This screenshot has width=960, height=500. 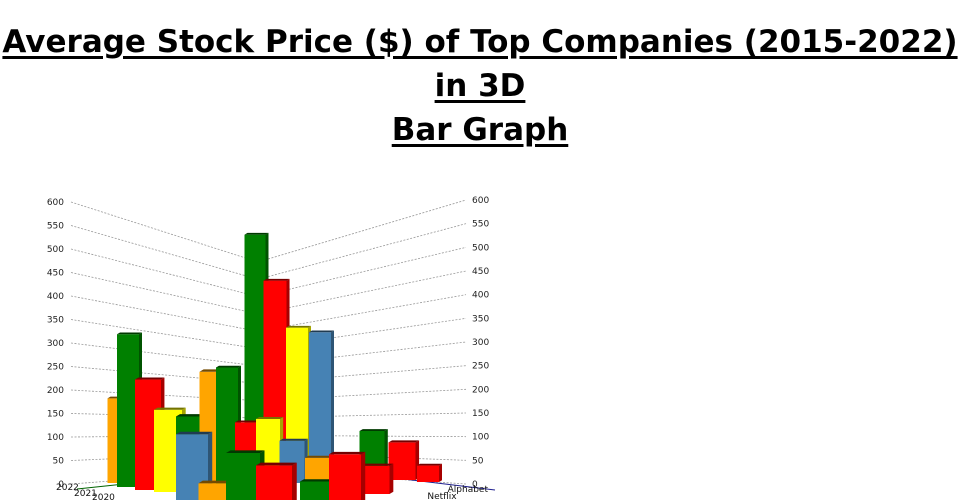 I want to click on y-tick-right: 100, so click(x=480, y=438).